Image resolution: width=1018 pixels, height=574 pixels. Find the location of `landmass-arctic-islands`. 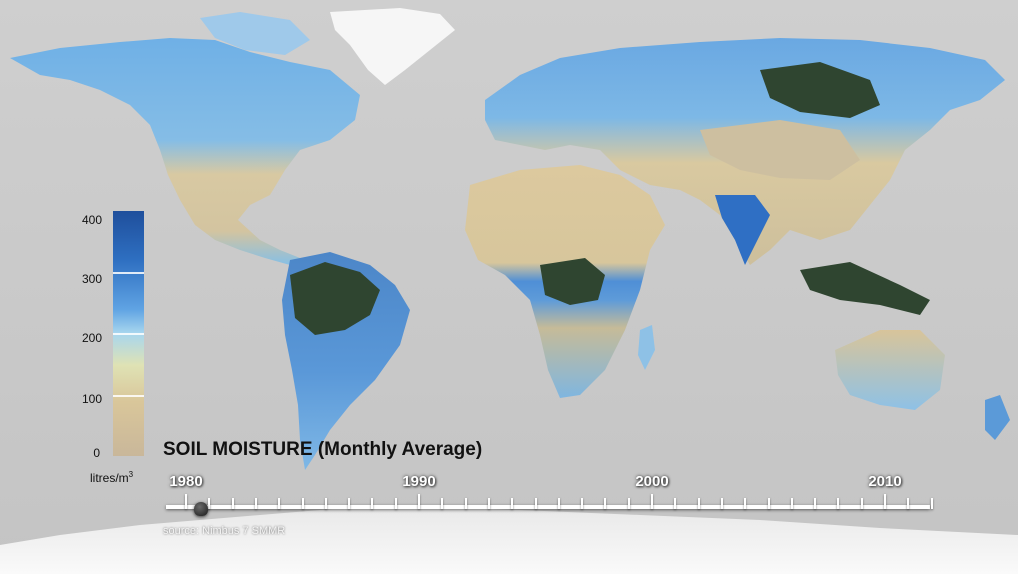

landmass-arctic-islands is located at coordinates (255, 33).